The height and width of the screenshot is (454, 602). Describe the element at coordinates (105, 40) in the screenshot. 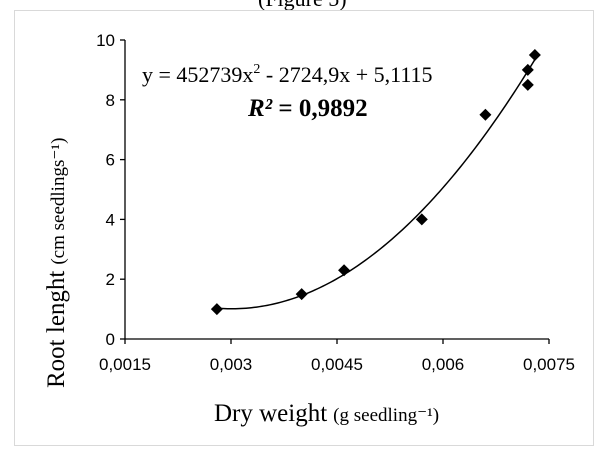

I see `y-tick-label: 10` at that location.